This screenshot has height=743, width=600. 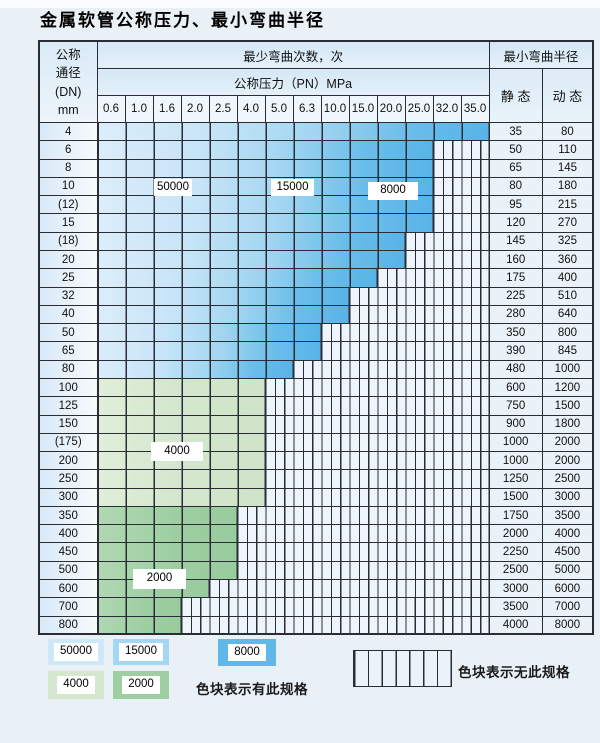 What do you see at coordinates (567, 442) in the screenshot?
I see `dynamic-radius-cell: 2000` at bounding box center [567, 442].